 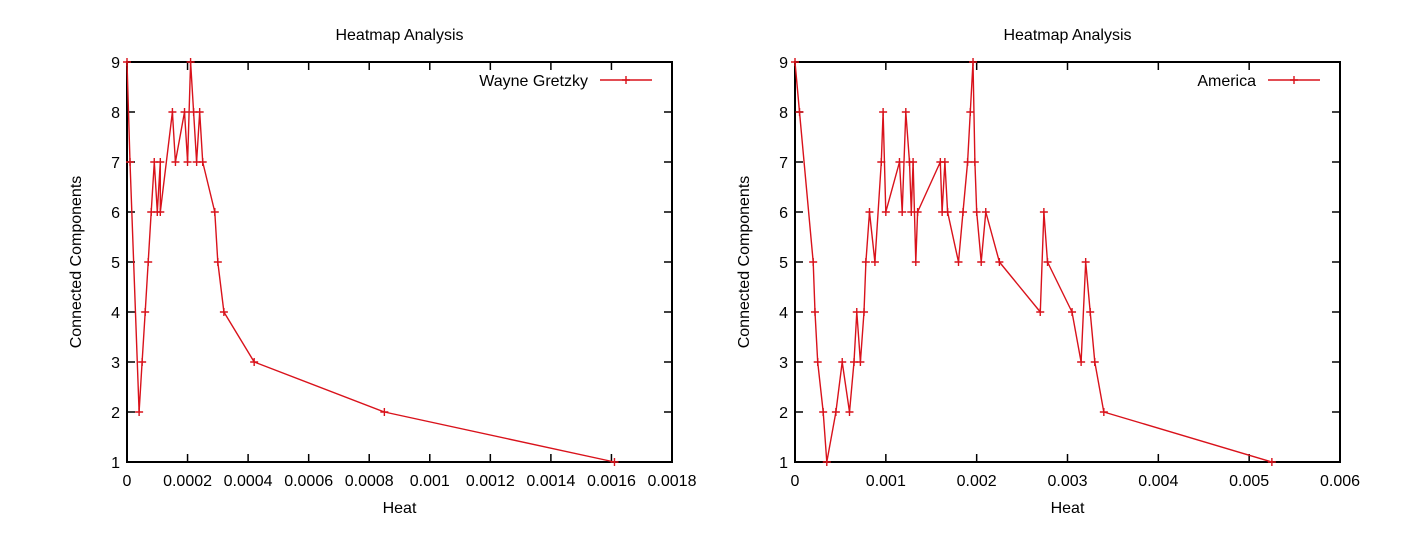 What do you see at coordinates (783, 163) in the screenshot?
I see `y-tick-label: 7` at bounding box center [783, 163].